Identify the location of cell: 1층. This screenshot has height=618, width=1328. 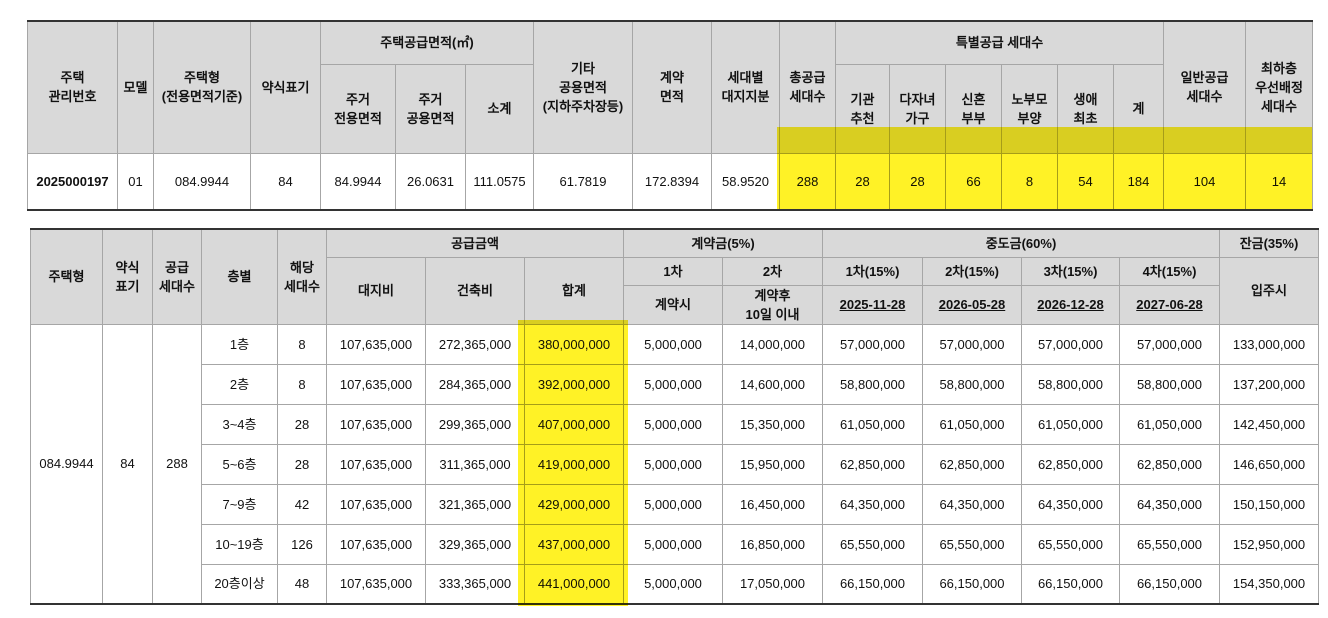
(239, 344).